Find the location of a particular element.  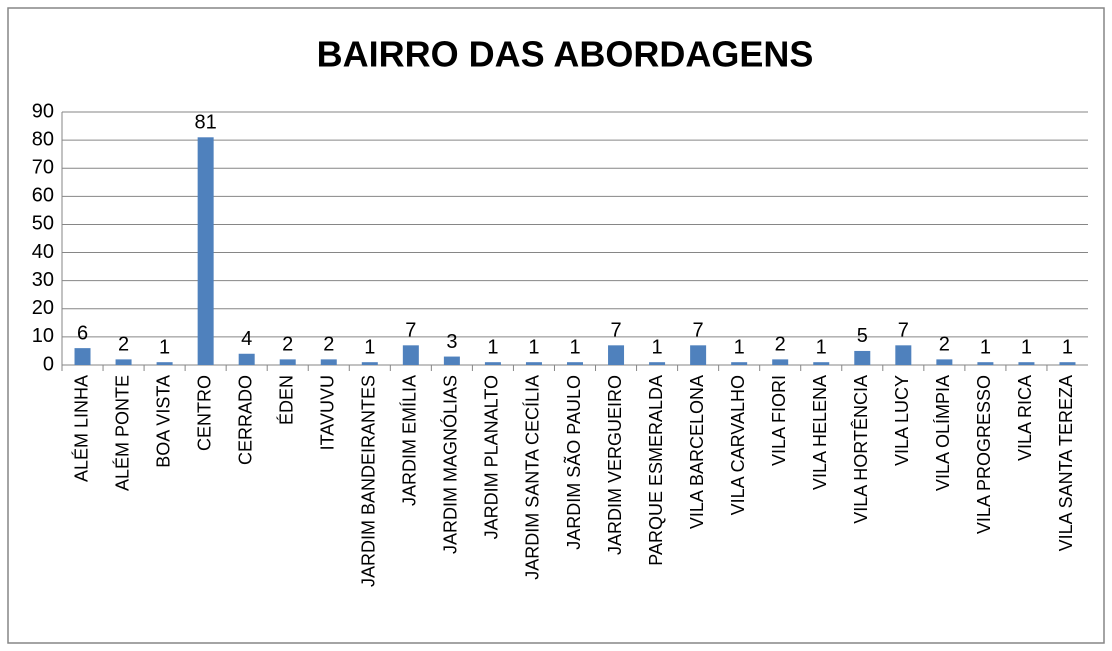

x-tick-label: VILA SANTA TEREZA is located at coordinates (1066, 463).